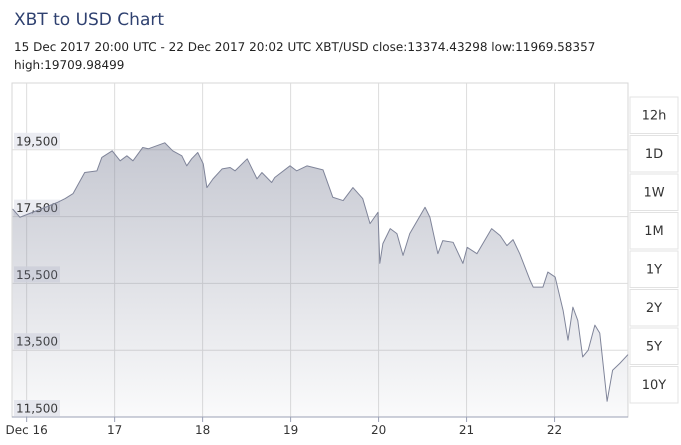 The height and width of the screenshot is (445, 681). Describe the element at coordinates (27, 430) in the screenshot. I see `x-tick-label: Dec 16` at that location.